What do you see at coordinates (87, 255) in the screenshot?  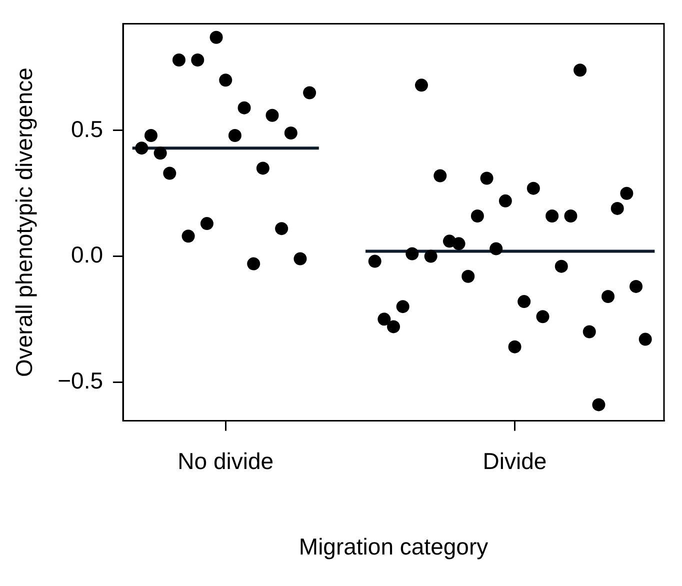 I see `y-tick-label: 0.0` at bounding box center [87, 255].